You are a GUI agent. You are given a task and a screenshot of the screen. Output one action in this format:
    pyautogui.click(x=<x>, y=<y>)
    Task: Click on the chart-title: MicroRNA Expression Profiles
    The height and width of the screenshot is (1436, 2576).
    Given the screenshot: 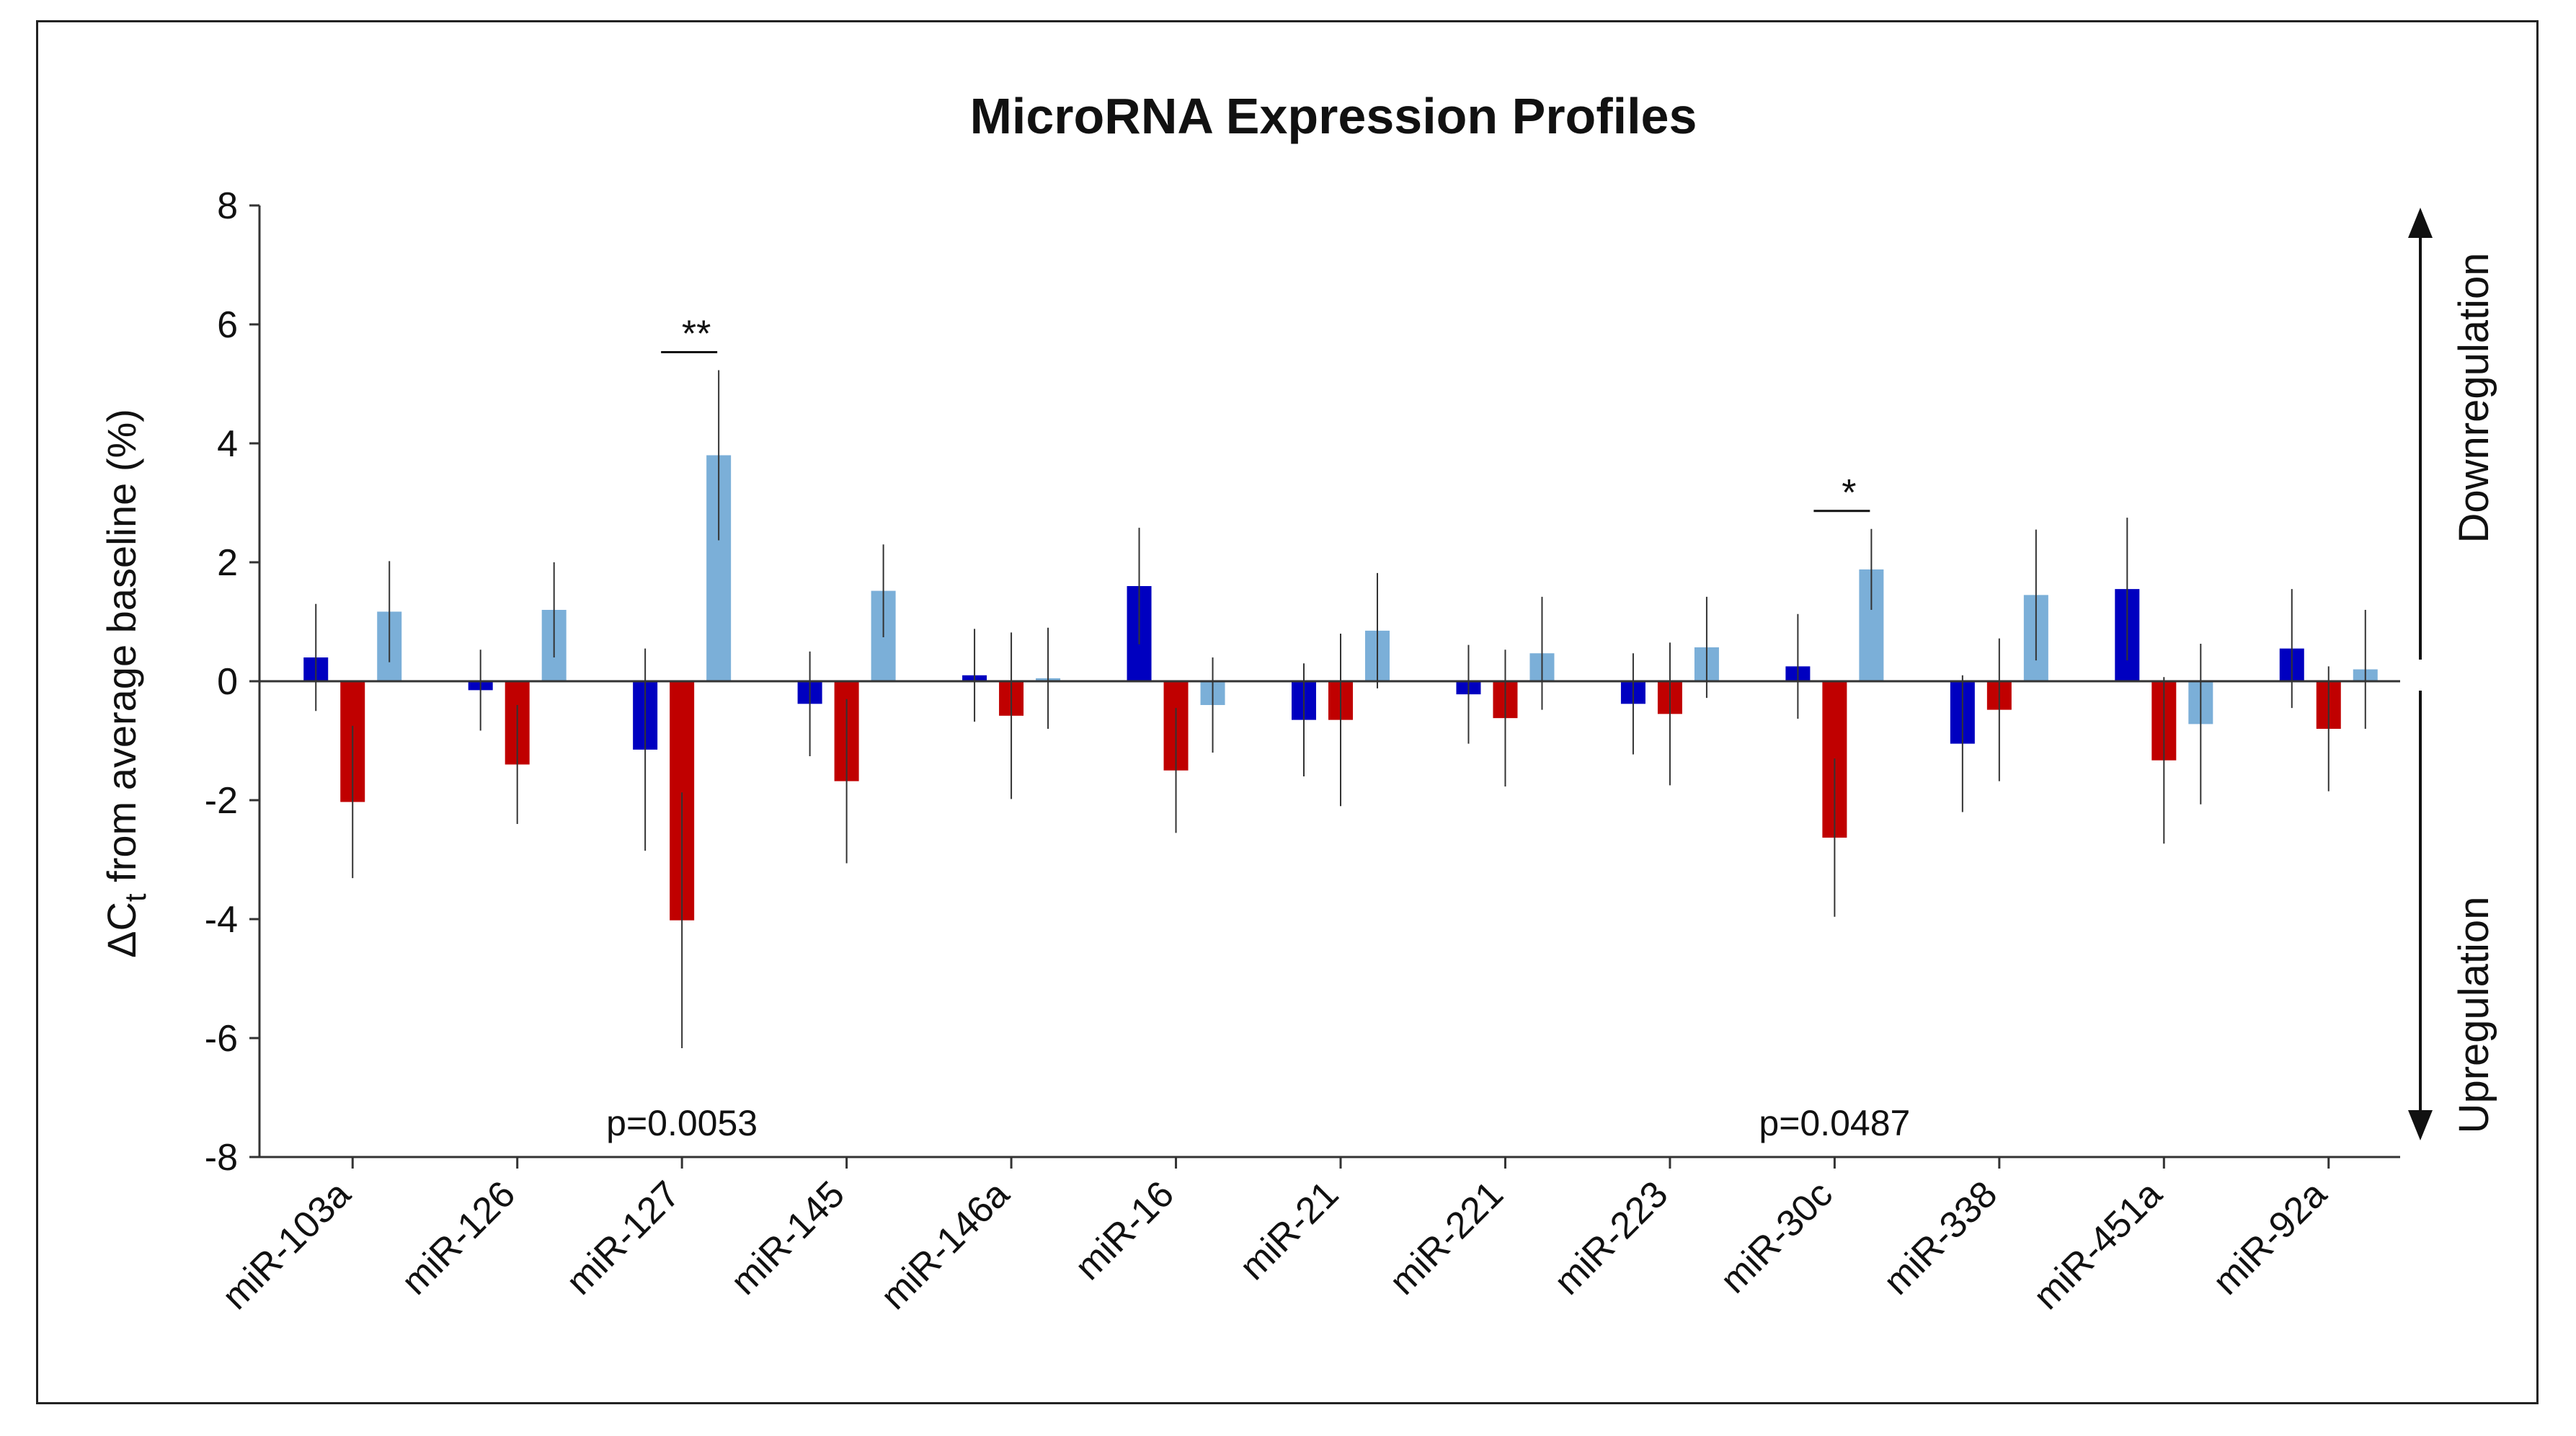 What is the action you would take?
    pyautogui.click(x=1333, y=116)
    